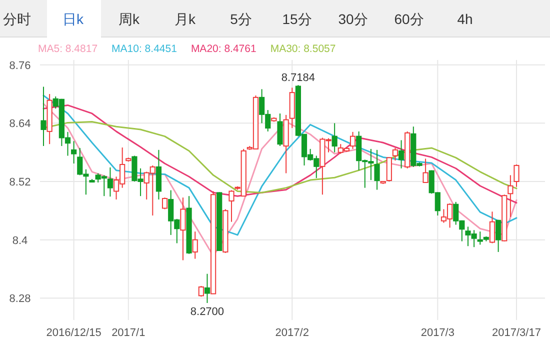 This screenshot has height=341, width=550. Describe the element at coordinates (20, 299) in the screenshot. I see `y-tick-label: 8.28` at that location.